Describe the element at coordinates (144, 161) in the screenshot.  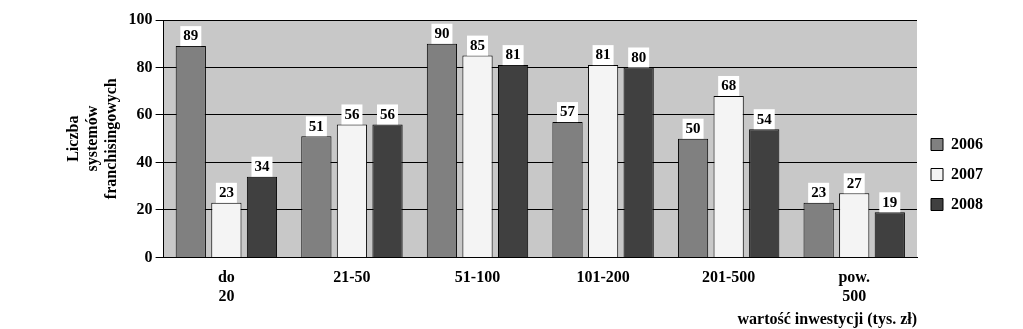
I see `y-tick-label: 40` at that location.